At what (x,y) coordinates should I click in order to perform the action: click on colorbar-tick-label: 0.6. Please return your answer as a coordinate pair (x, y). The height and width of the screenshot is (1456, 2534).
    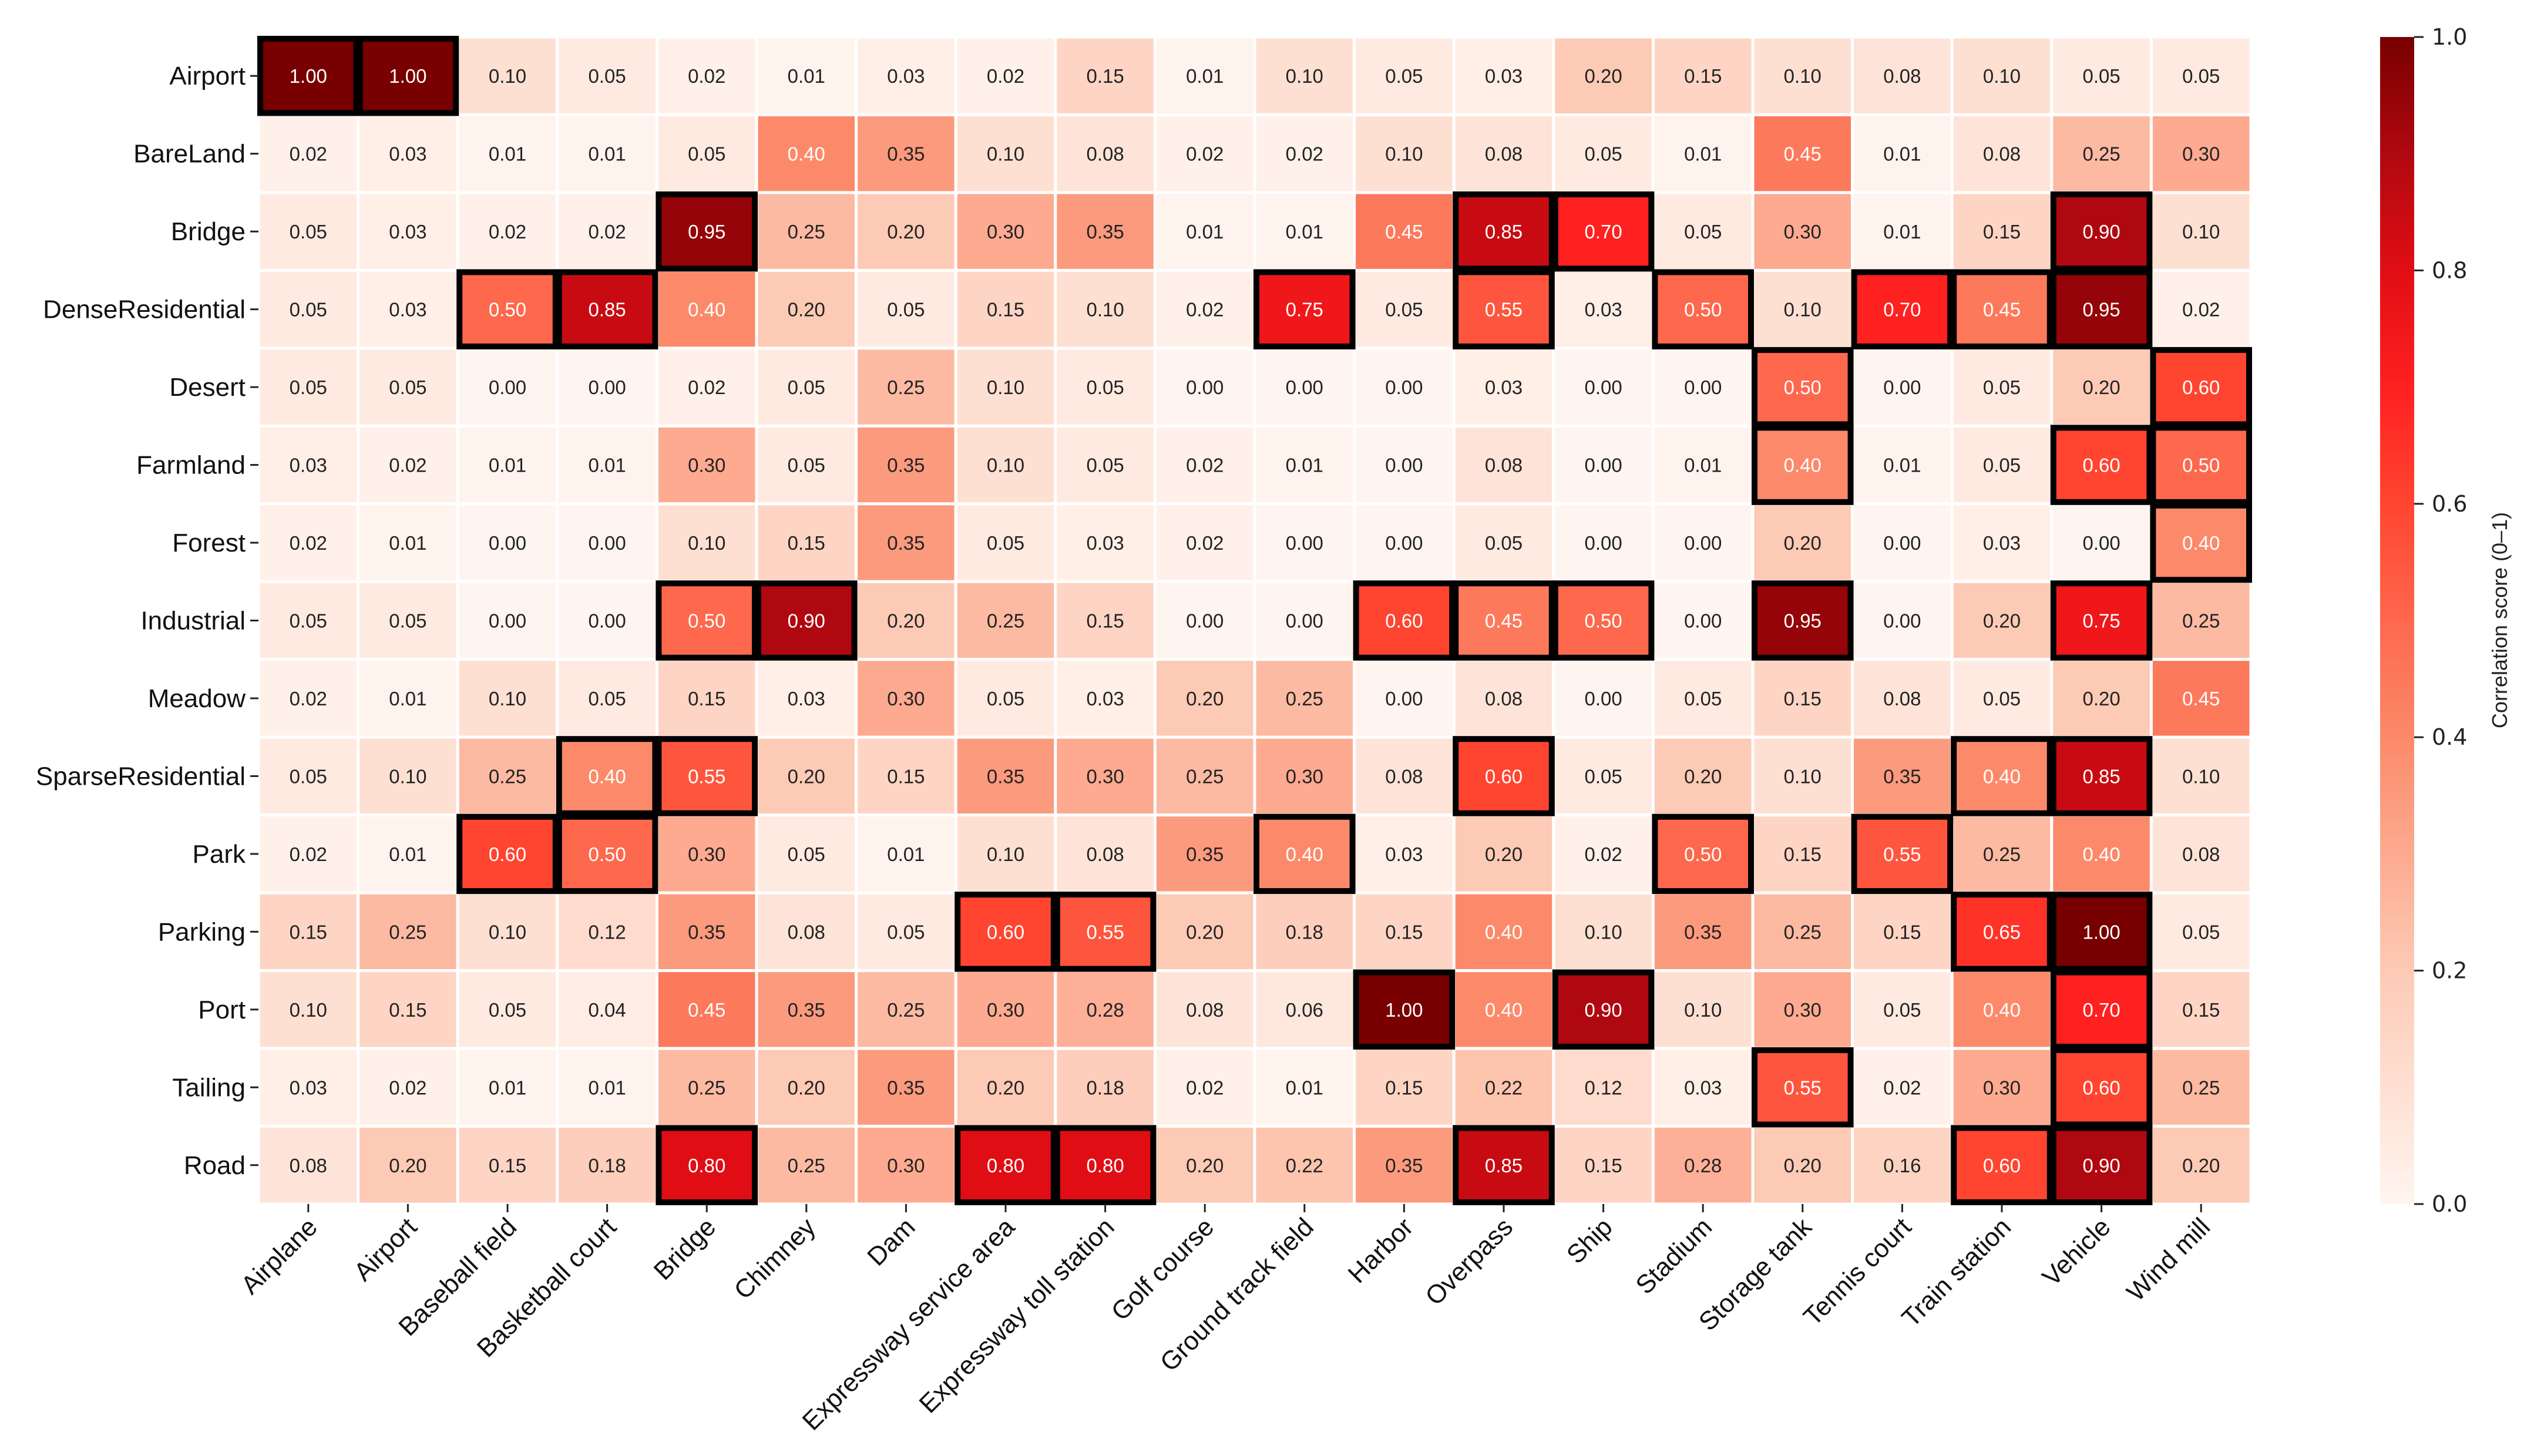
    Looking at the image, I should click on (2449, 504).